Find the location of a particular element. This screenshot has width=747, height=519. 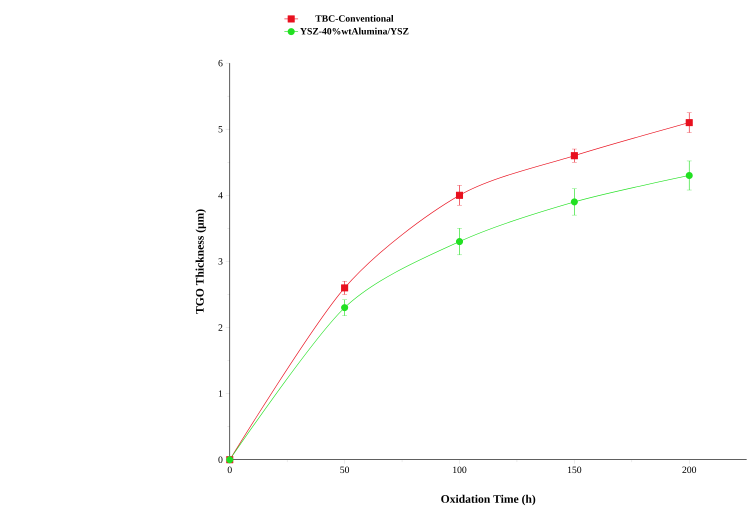

x-tick-label: 100 is located at coordinates (459, 470).